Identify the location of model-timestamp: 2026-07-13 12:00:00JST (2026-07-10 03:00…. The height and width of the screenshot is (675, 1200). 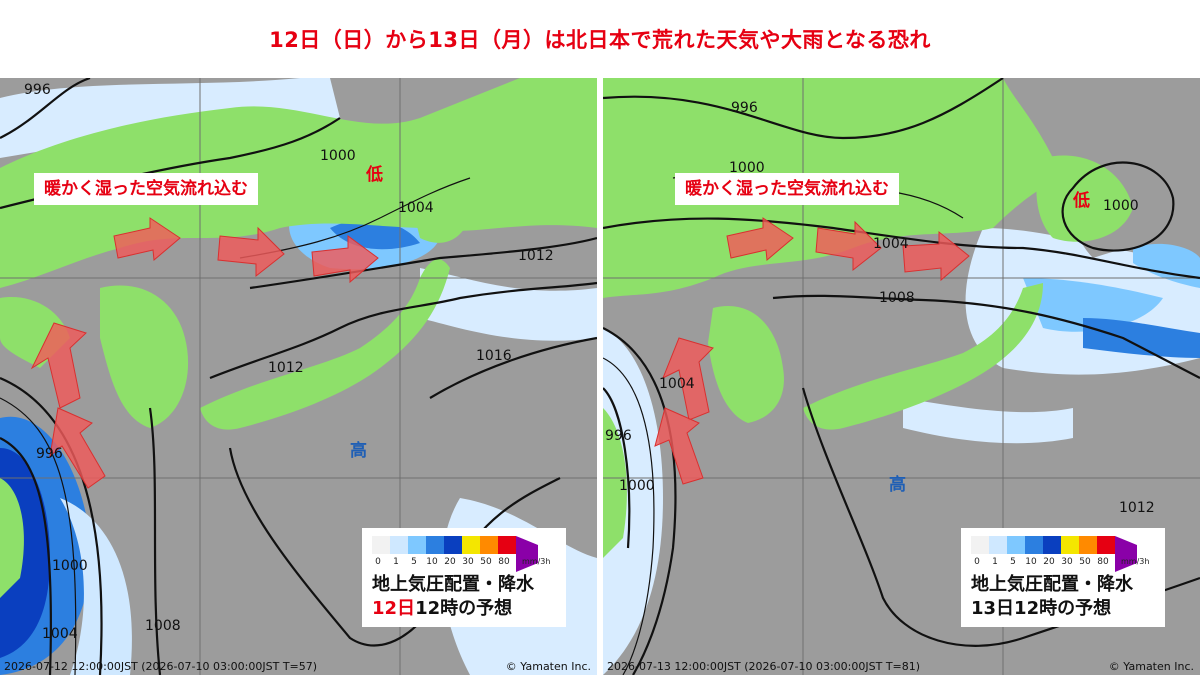
(764, 666).